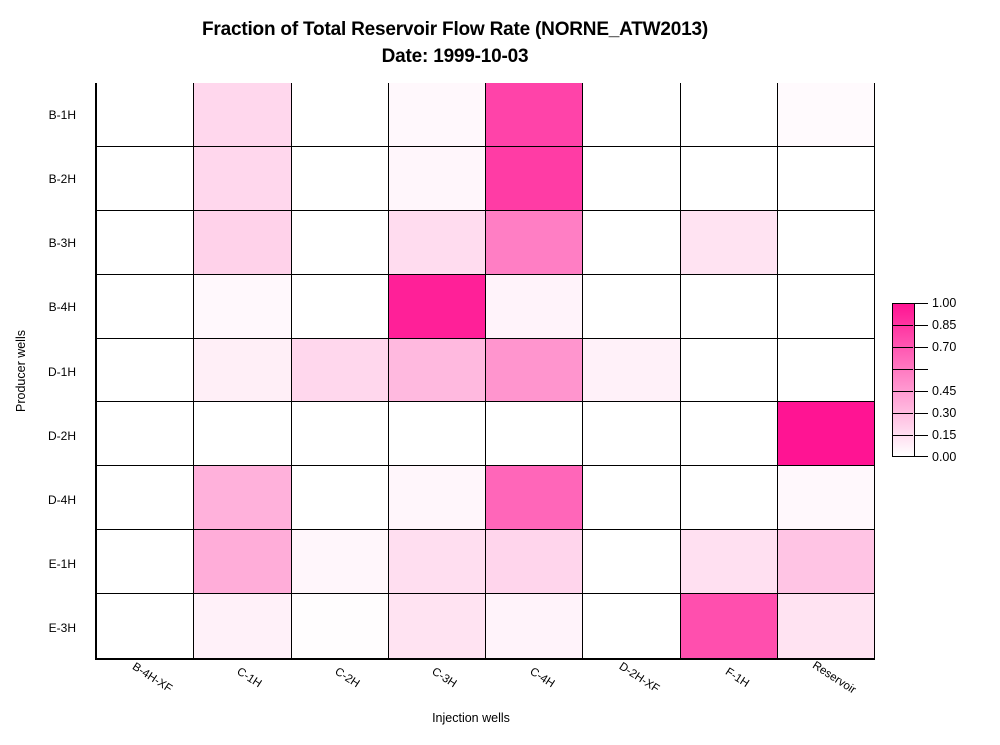 Image resolution: width=1000 pixels, height=745 pixels. I want to click on y-tick-label: B-2H, so click(62, 179).